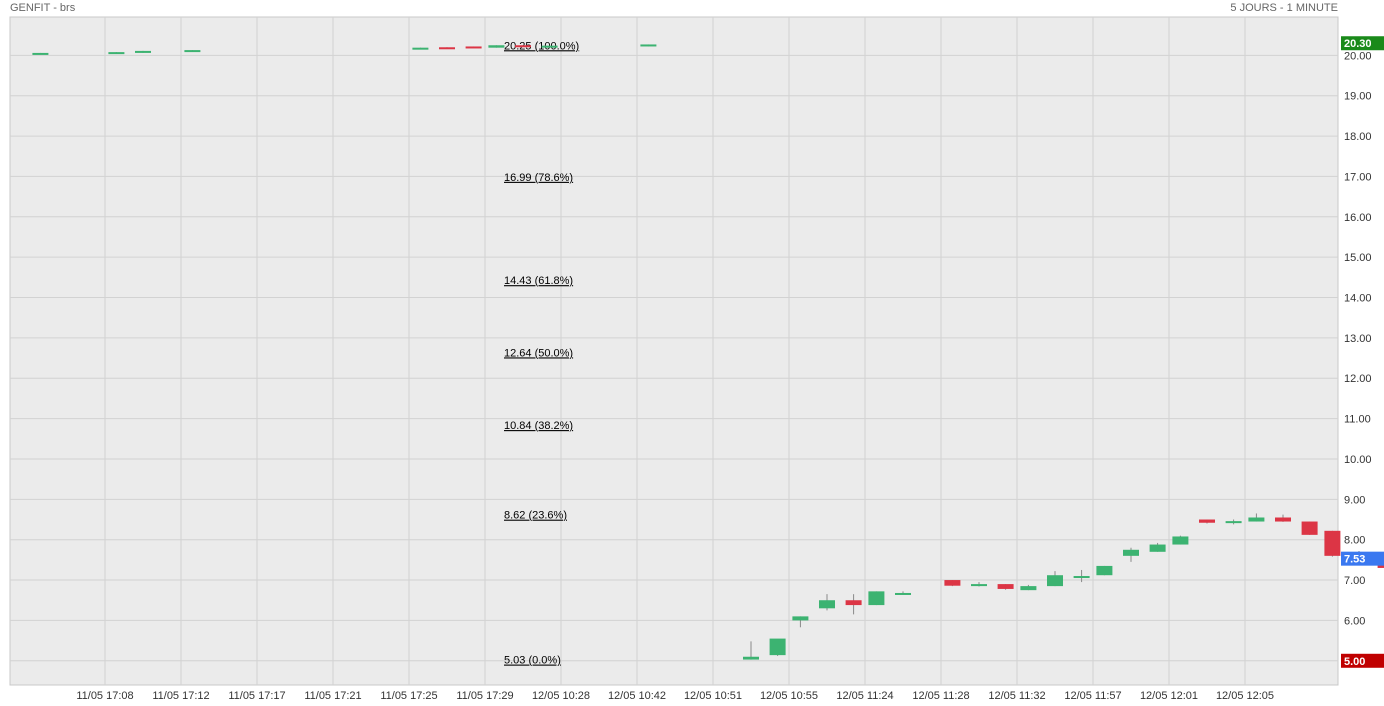  Describe the element at coordinates (864, 696) in the screenshot. I see `x-tick-label: 12/05 11:24` at that location.